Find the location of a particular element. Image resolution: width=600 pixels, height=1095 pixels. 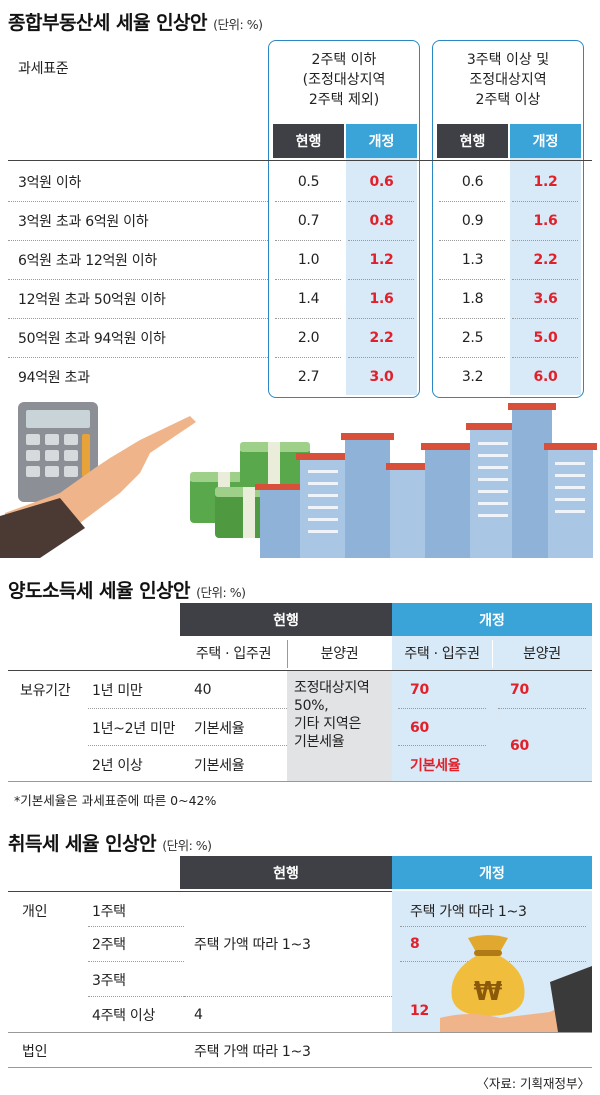

group2-label: 3주택 이상 및 조정대상지역 2주택 이상 is located at coordinates (508, 80).